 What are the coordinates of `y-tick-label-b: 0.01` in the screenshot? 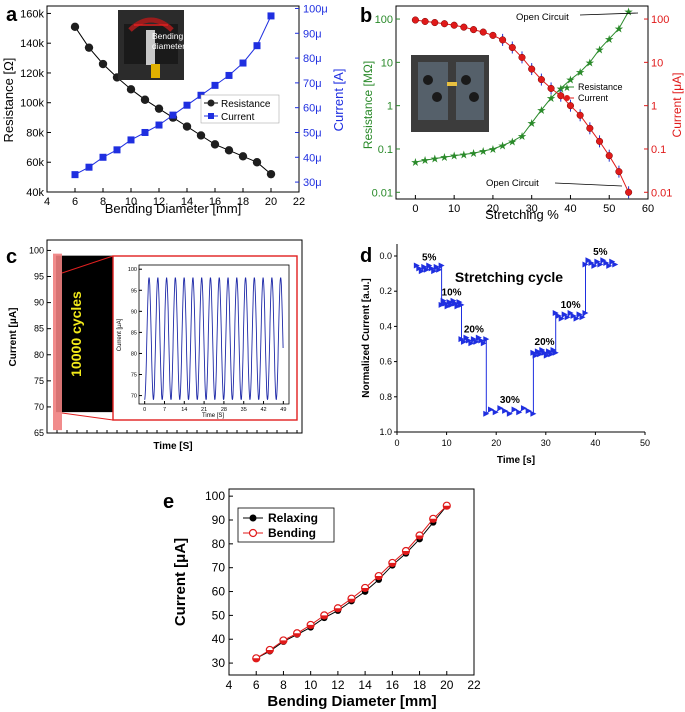 It's located at (382, 193).